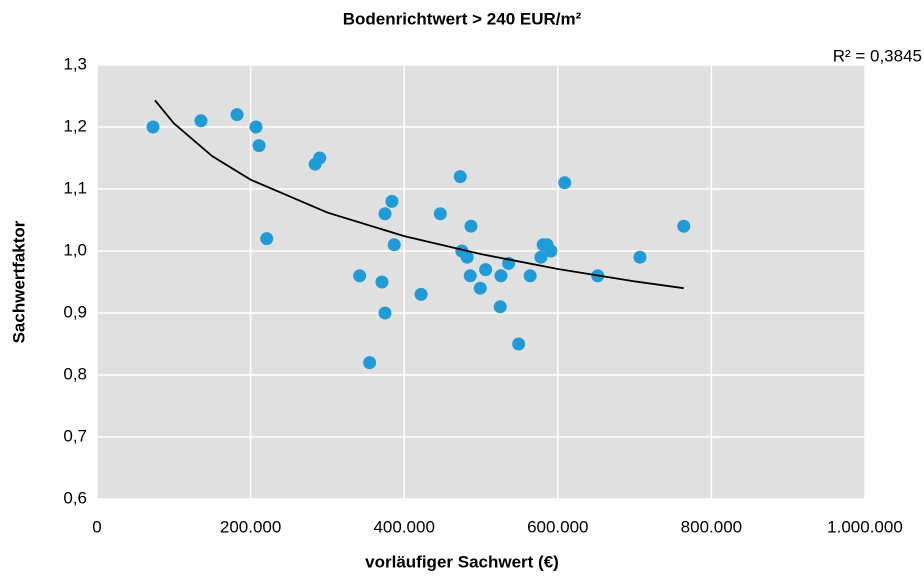 This screenshot has height=582, width=924. What do you see at coordinates (75, 311) in the screenshot?
I see `y-tick-label: 0,9` at bounding box center [75, 311].